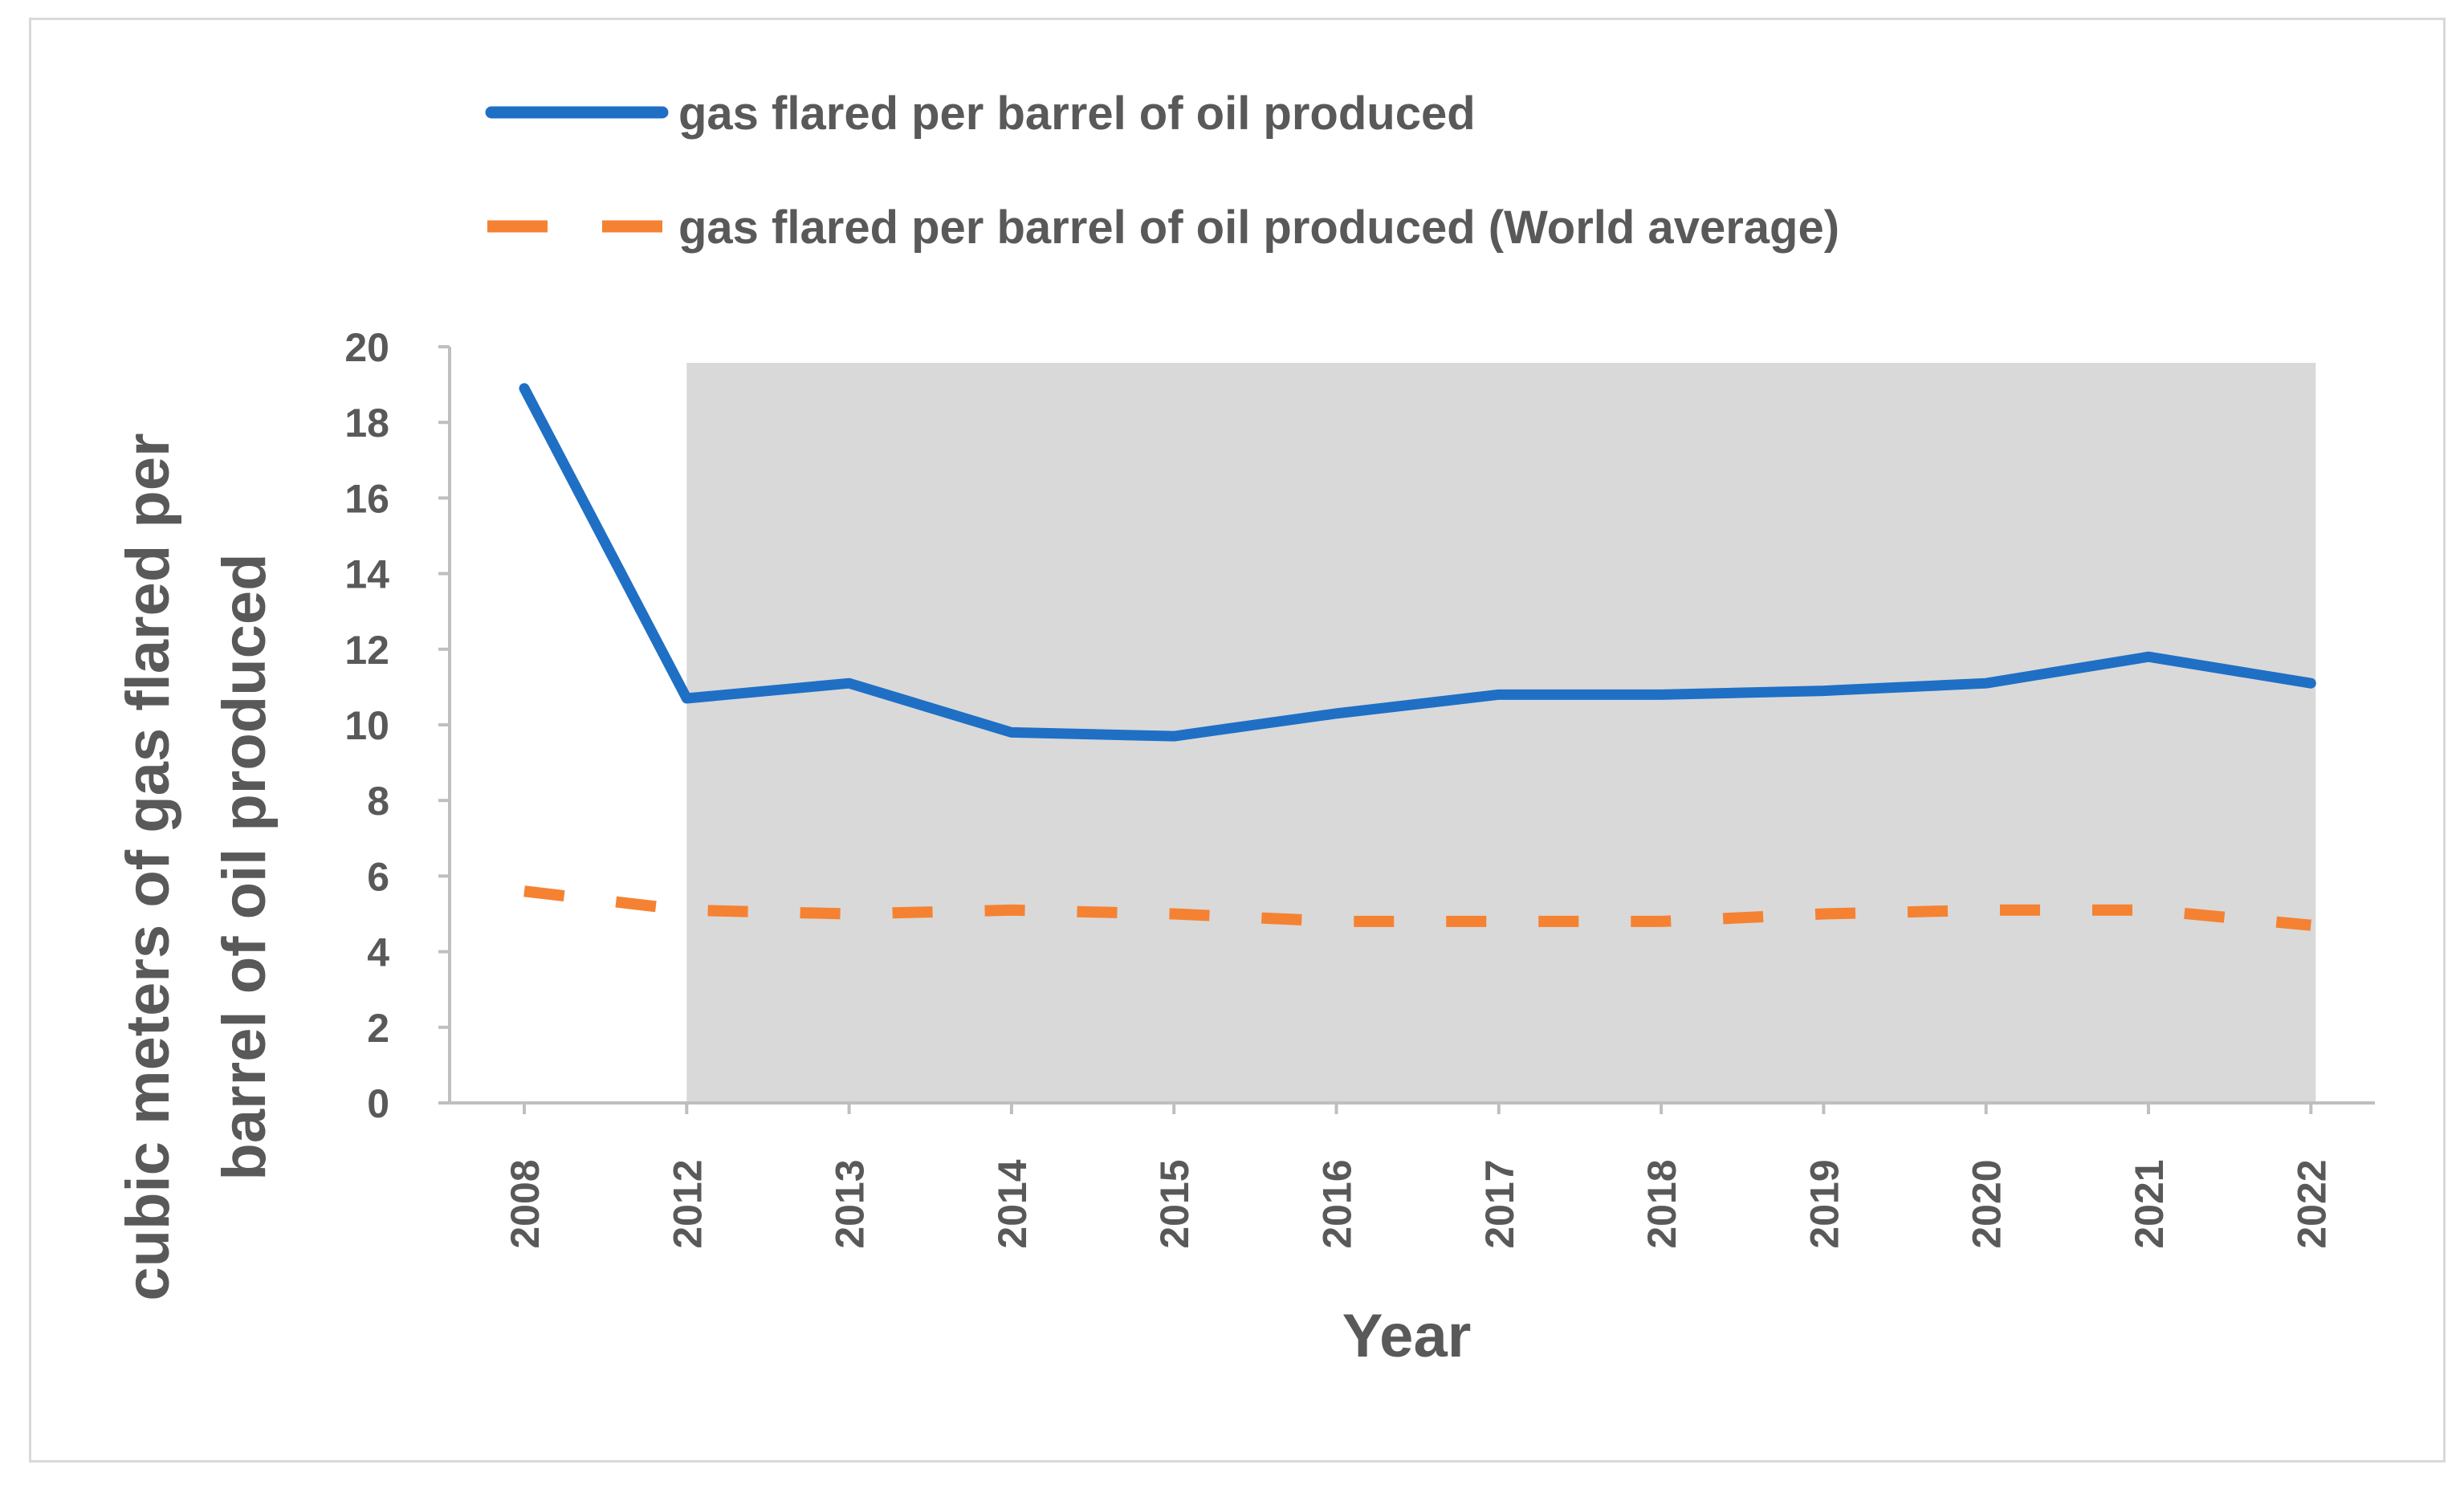 This screenshot has height=1485, width=2464. I want to click on x-tick-label: 2018, so click(1661, 1204).